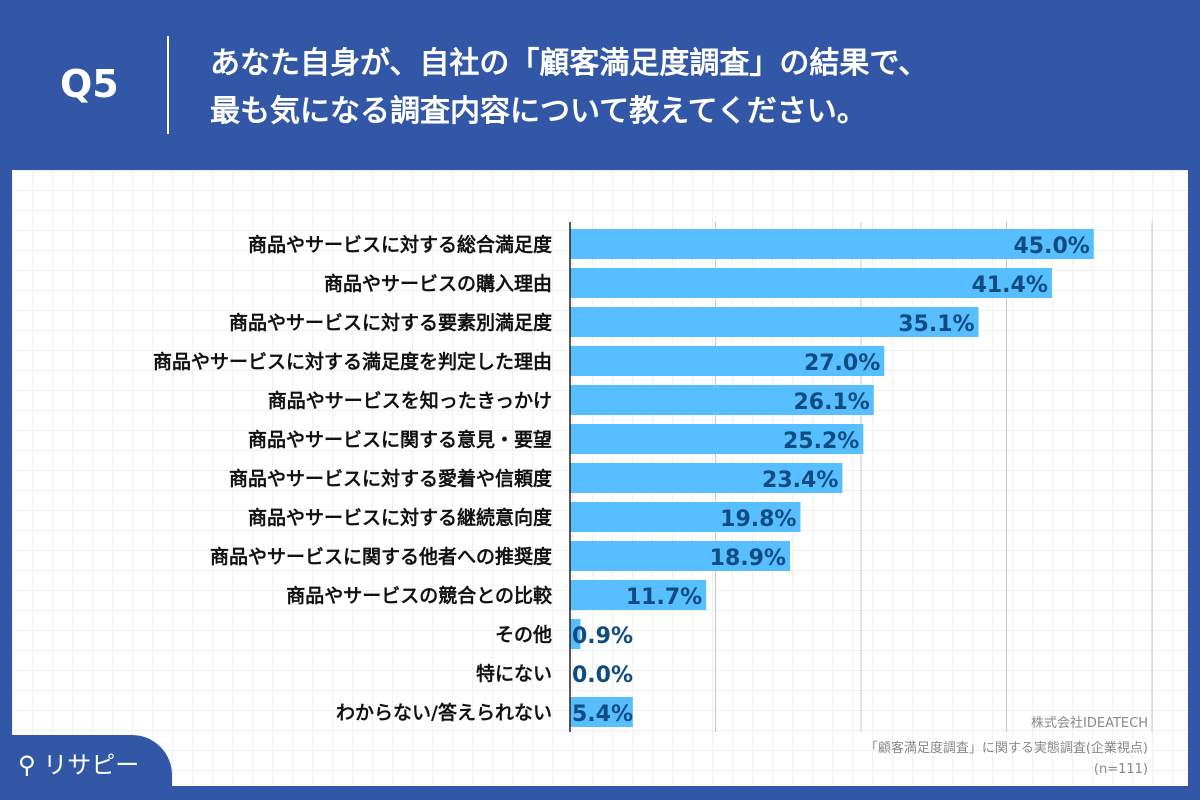 The height and width of the screenshot is (800, 1200). I want to click on value-label: 18.9%, so click(748, 558).